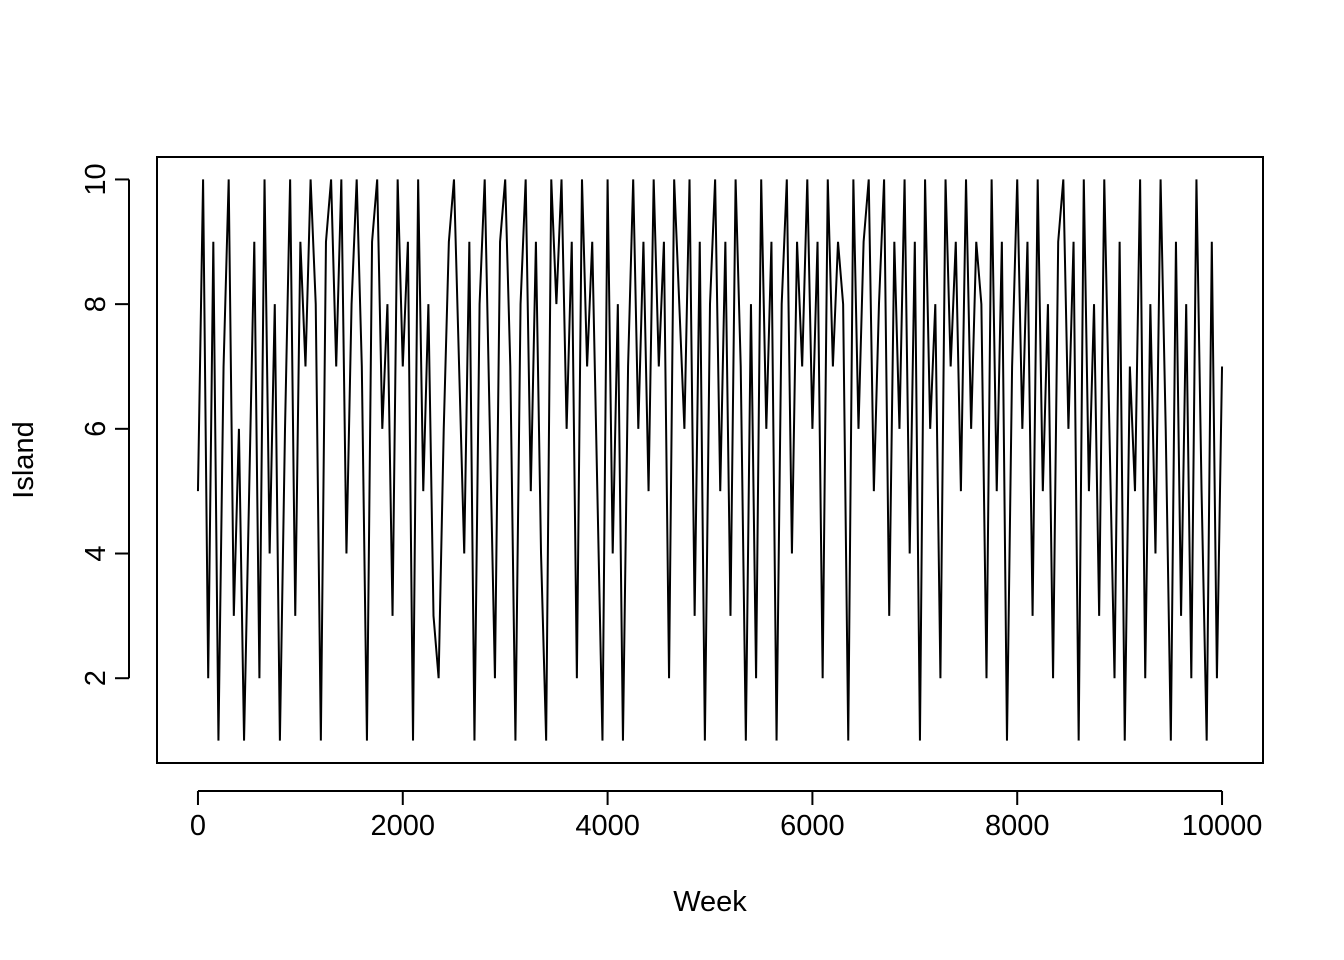 The width and height of the screenshot is (1344, 960). Describe the element at coordinates (607, 826) in the screenshot. I see `x-tick-label: 4000` at that location.